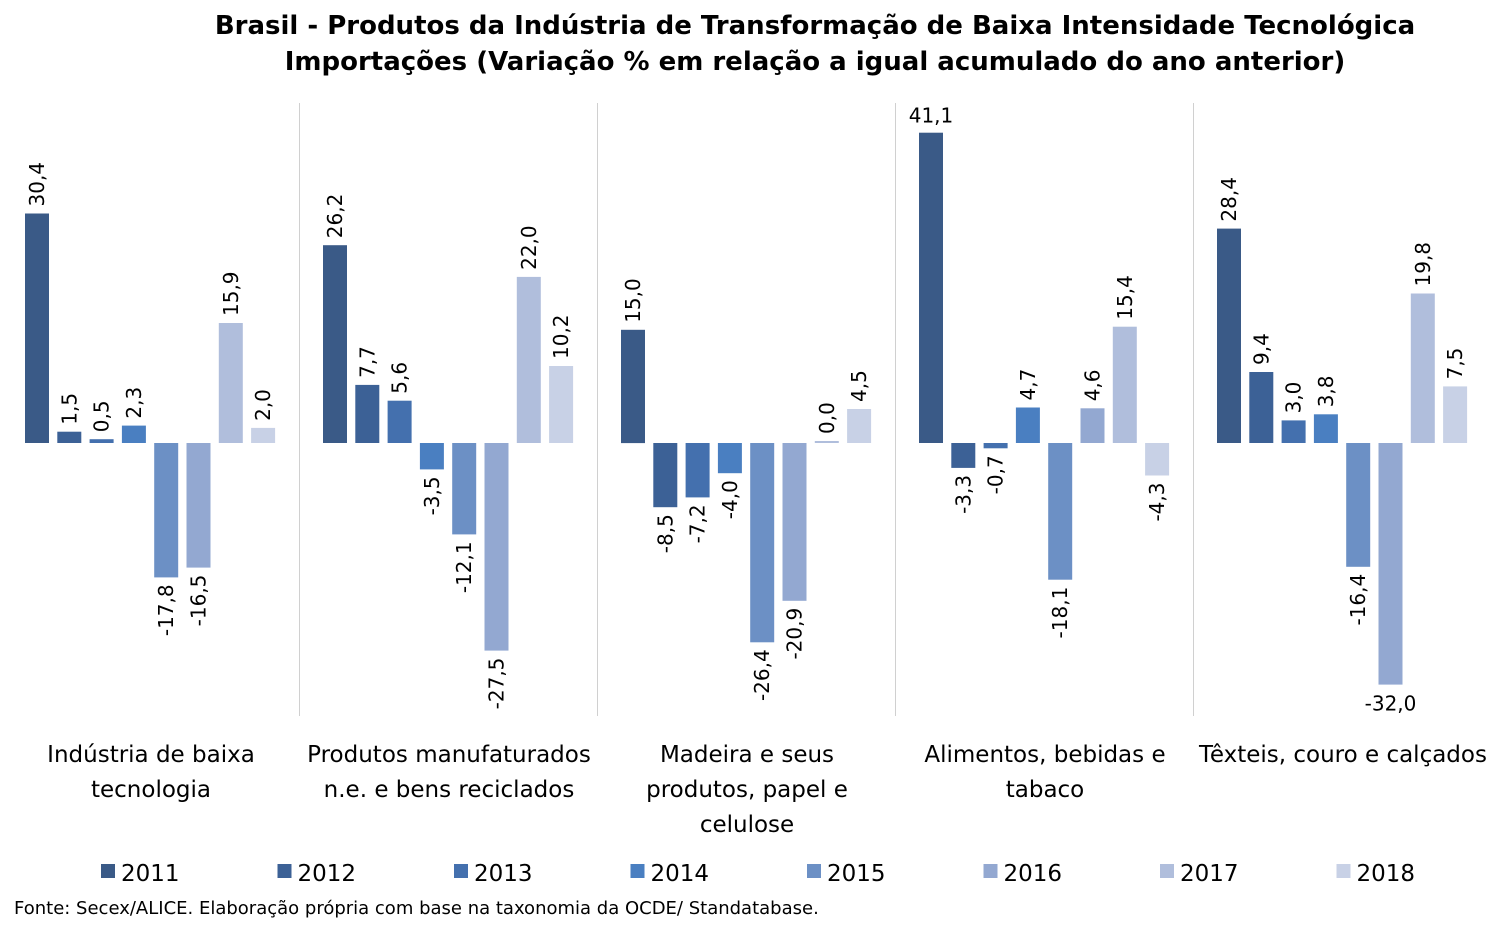 This screenshot has width=1502, height=929. Describe the element at coordinates (1326, 391) in the screenshot. I see `data-label: 3,8` at that location.